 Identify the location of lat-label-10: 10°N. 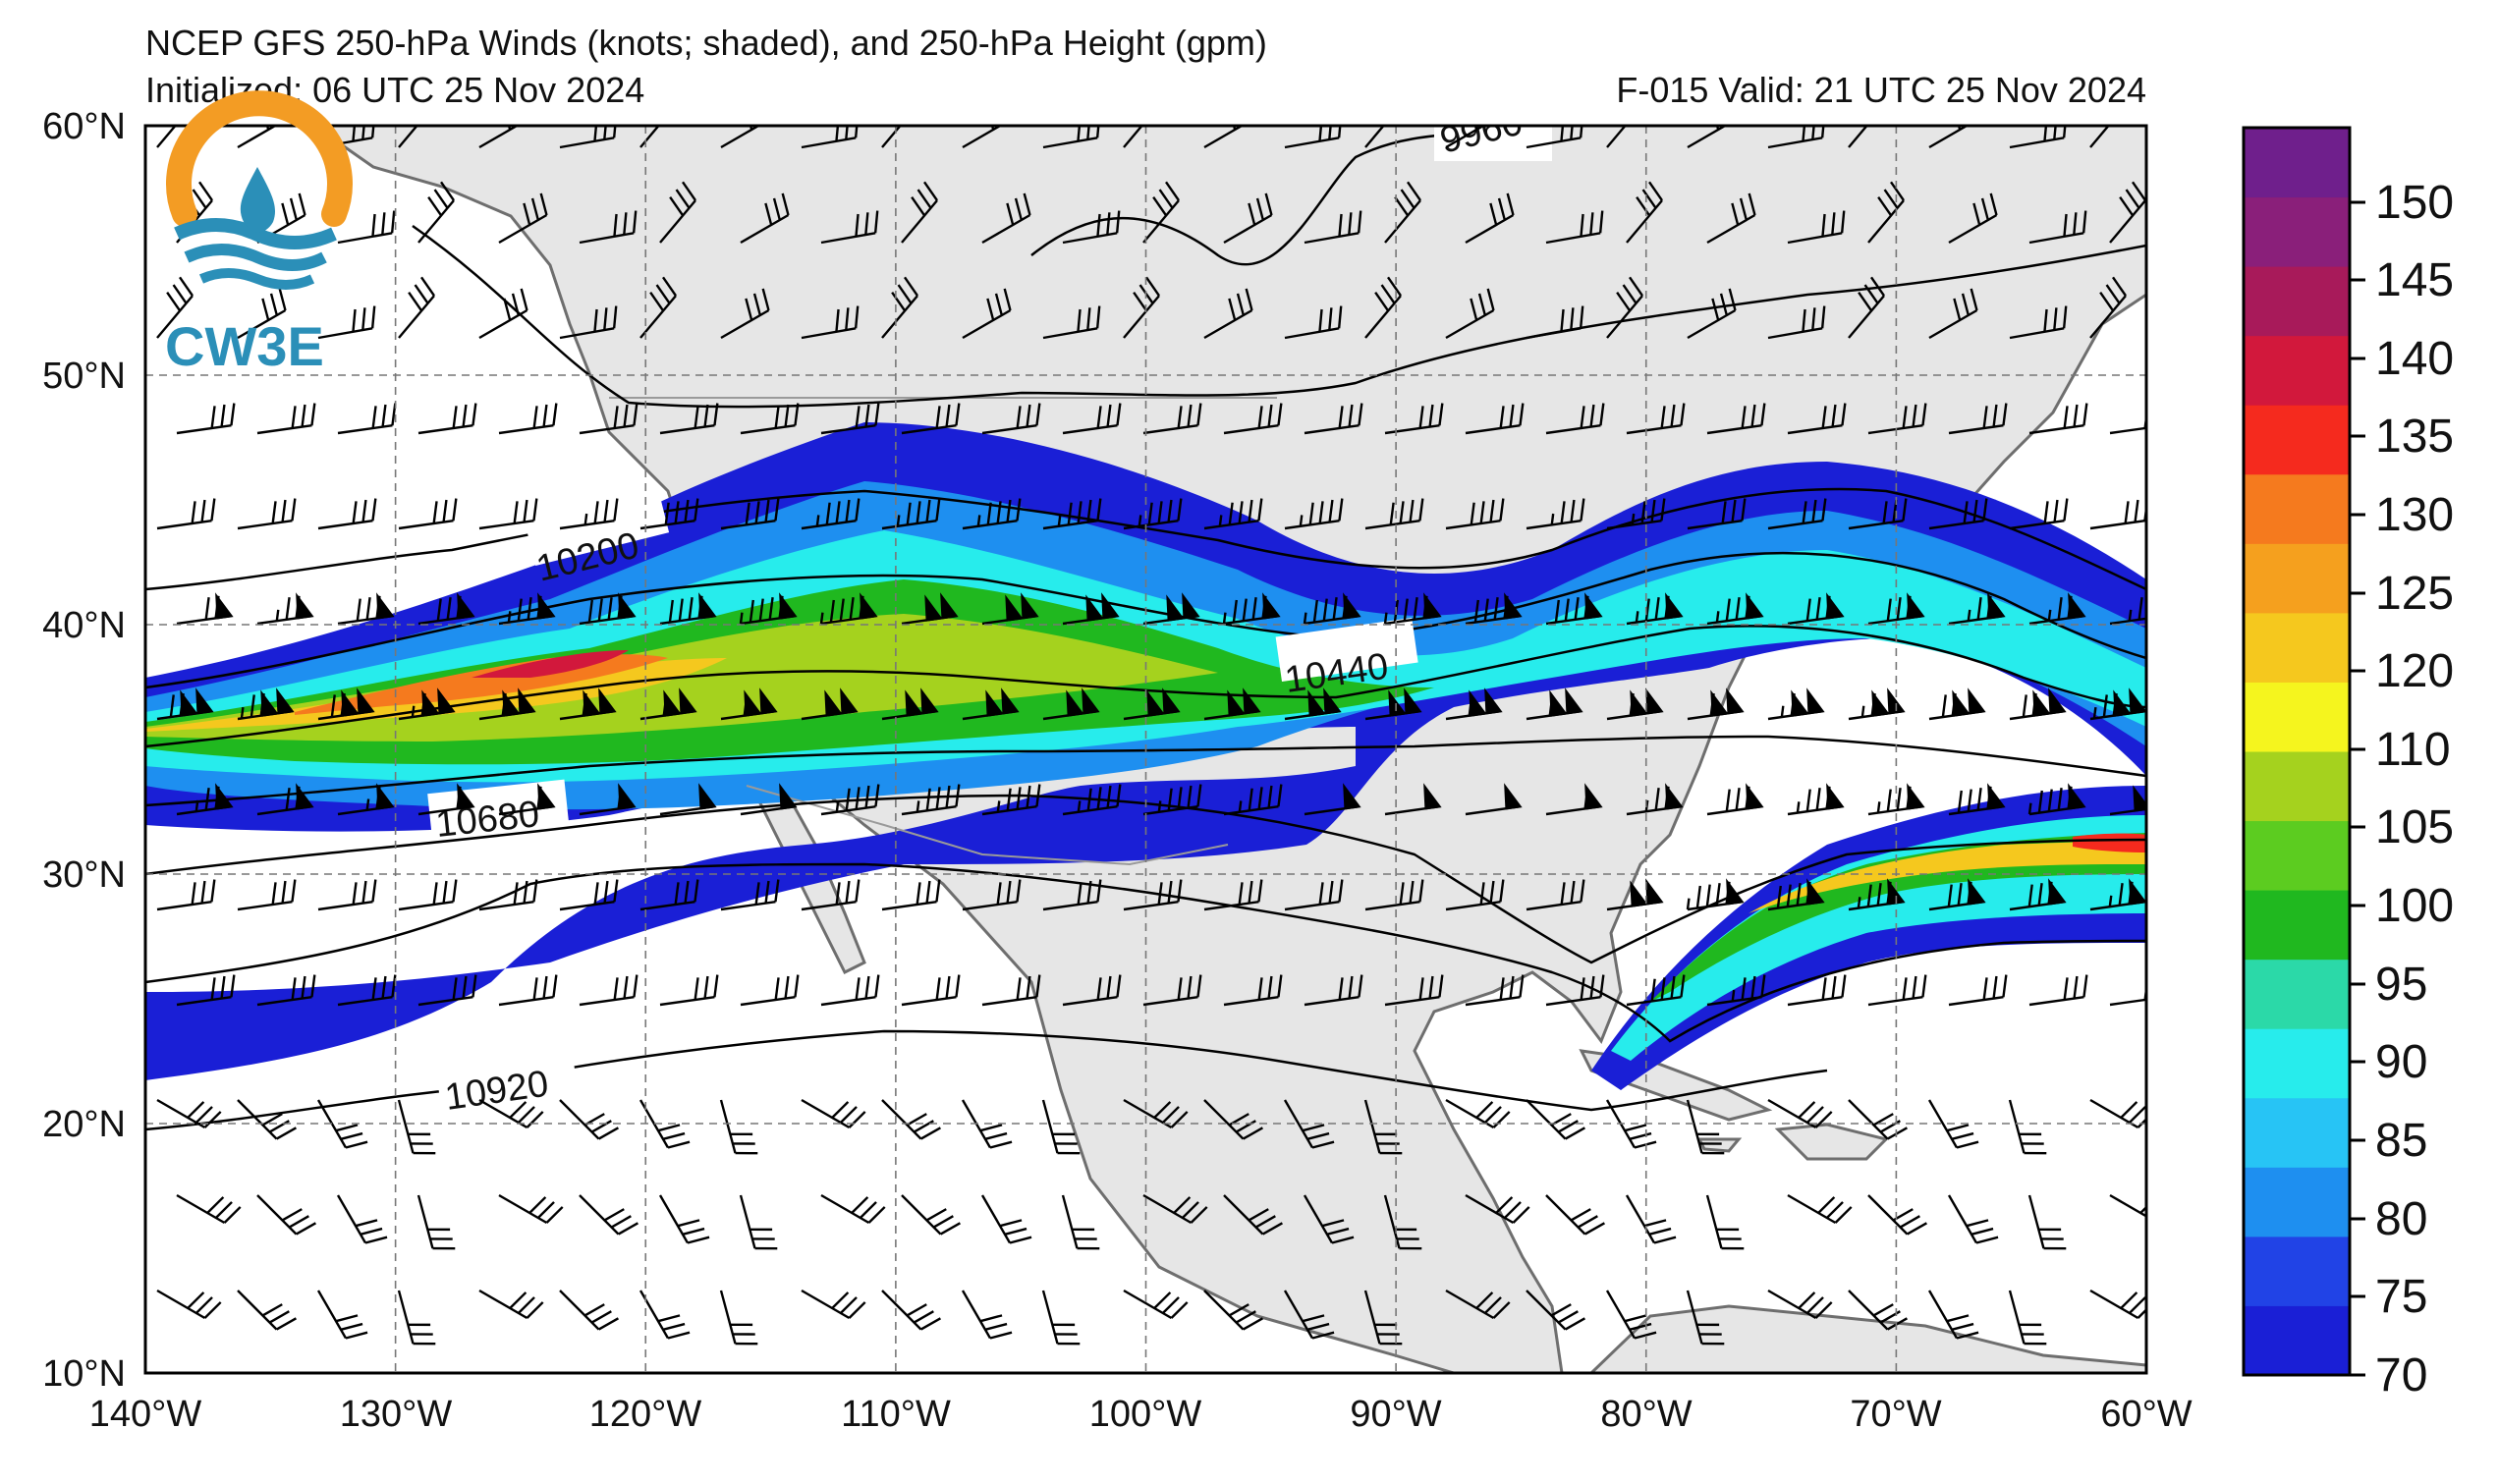
(84, 1374).